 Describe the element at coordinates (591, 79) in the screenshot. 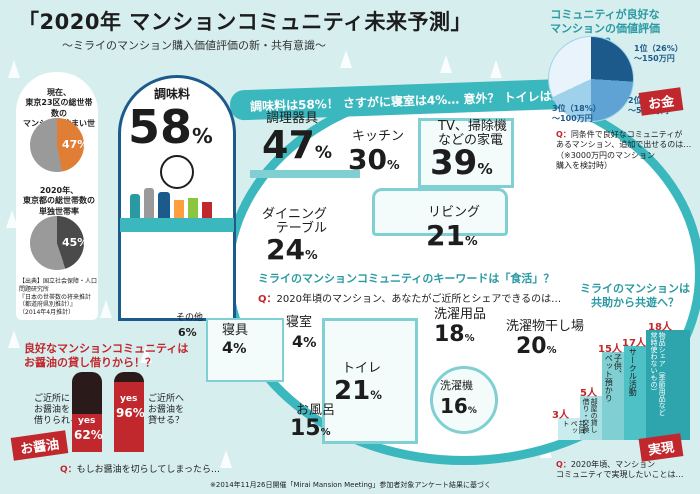

I see `value-pie` at that location.